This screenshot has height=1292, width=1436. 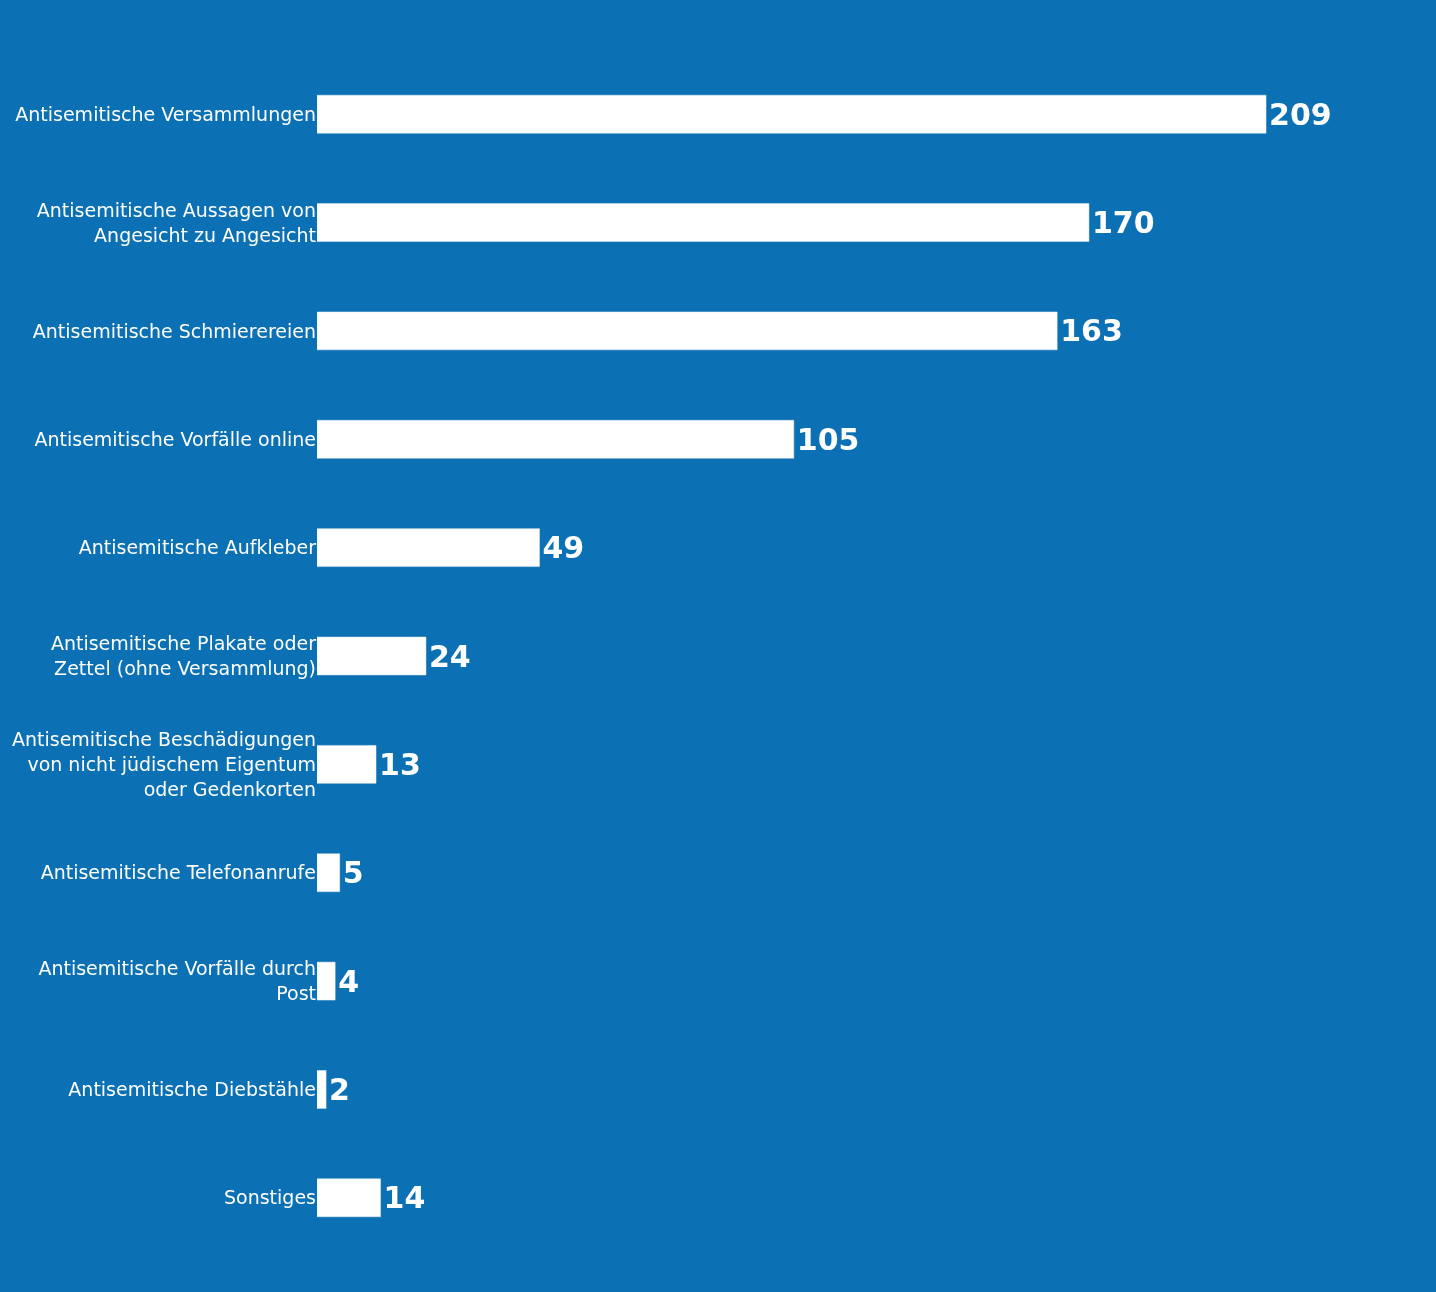 What do you see at coordinates (400, 764) in the screenshot?
I see `data-label: 13` at bounding box center [400, 764].